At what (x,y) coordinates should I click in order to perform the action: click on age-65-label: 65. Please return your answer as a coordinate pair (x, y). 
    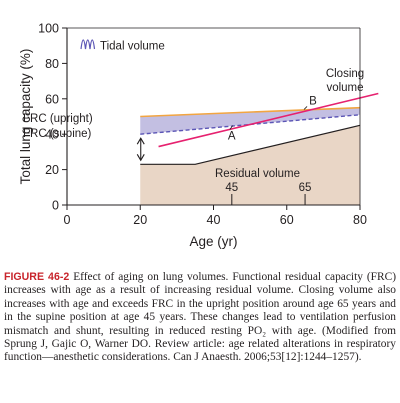
    Looking at the image, I should click on (305, 188).